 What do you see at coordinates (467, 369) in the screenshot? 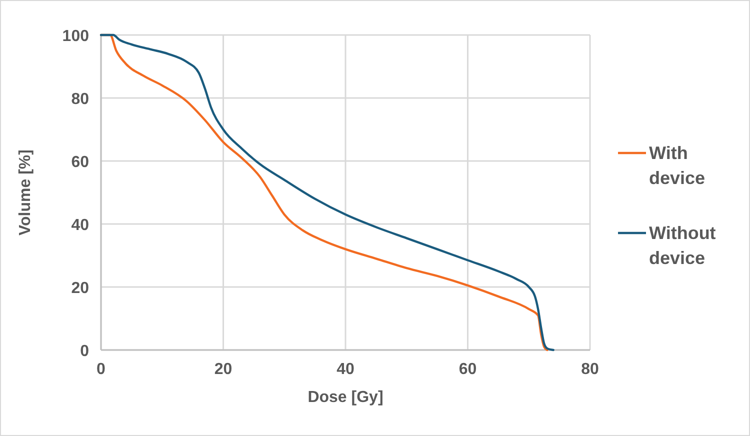
I see `x-tick-label: 60` at bounding box center [467, 369].